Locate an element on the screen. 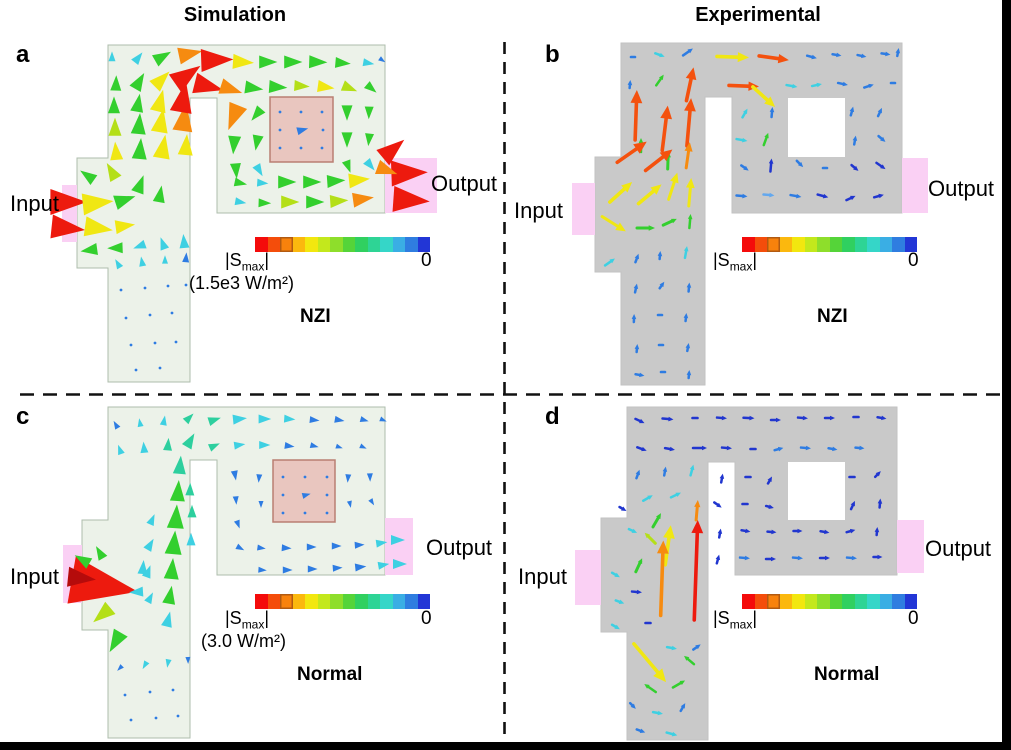 Image resolution: width=1011 pixels, height=750 pixels. colorbar-c is located at coordinates (342, 601).